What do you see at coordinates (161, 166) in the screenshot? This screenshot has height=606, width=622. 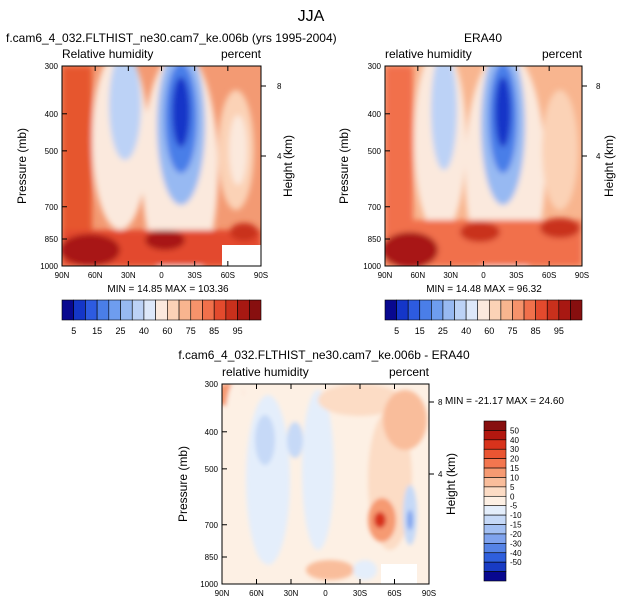 I see `panel-model-field` at bounding box center [161, 166].